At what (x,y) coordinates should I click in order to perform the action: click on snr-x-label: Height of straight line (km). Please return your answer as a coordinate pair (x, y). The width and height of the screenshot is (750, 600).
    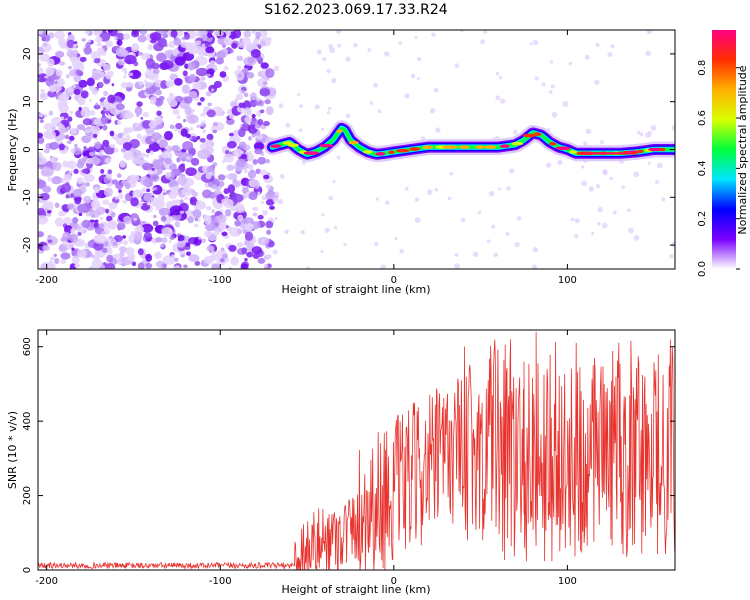
    Looking at the image, I should click on (355, 589).